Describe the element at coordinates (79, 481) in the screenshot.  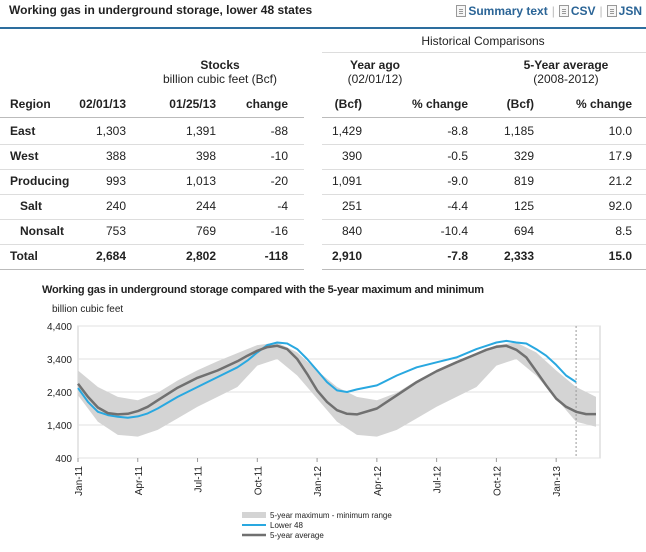
I see `x-tick-label: Jan-11` at that location.